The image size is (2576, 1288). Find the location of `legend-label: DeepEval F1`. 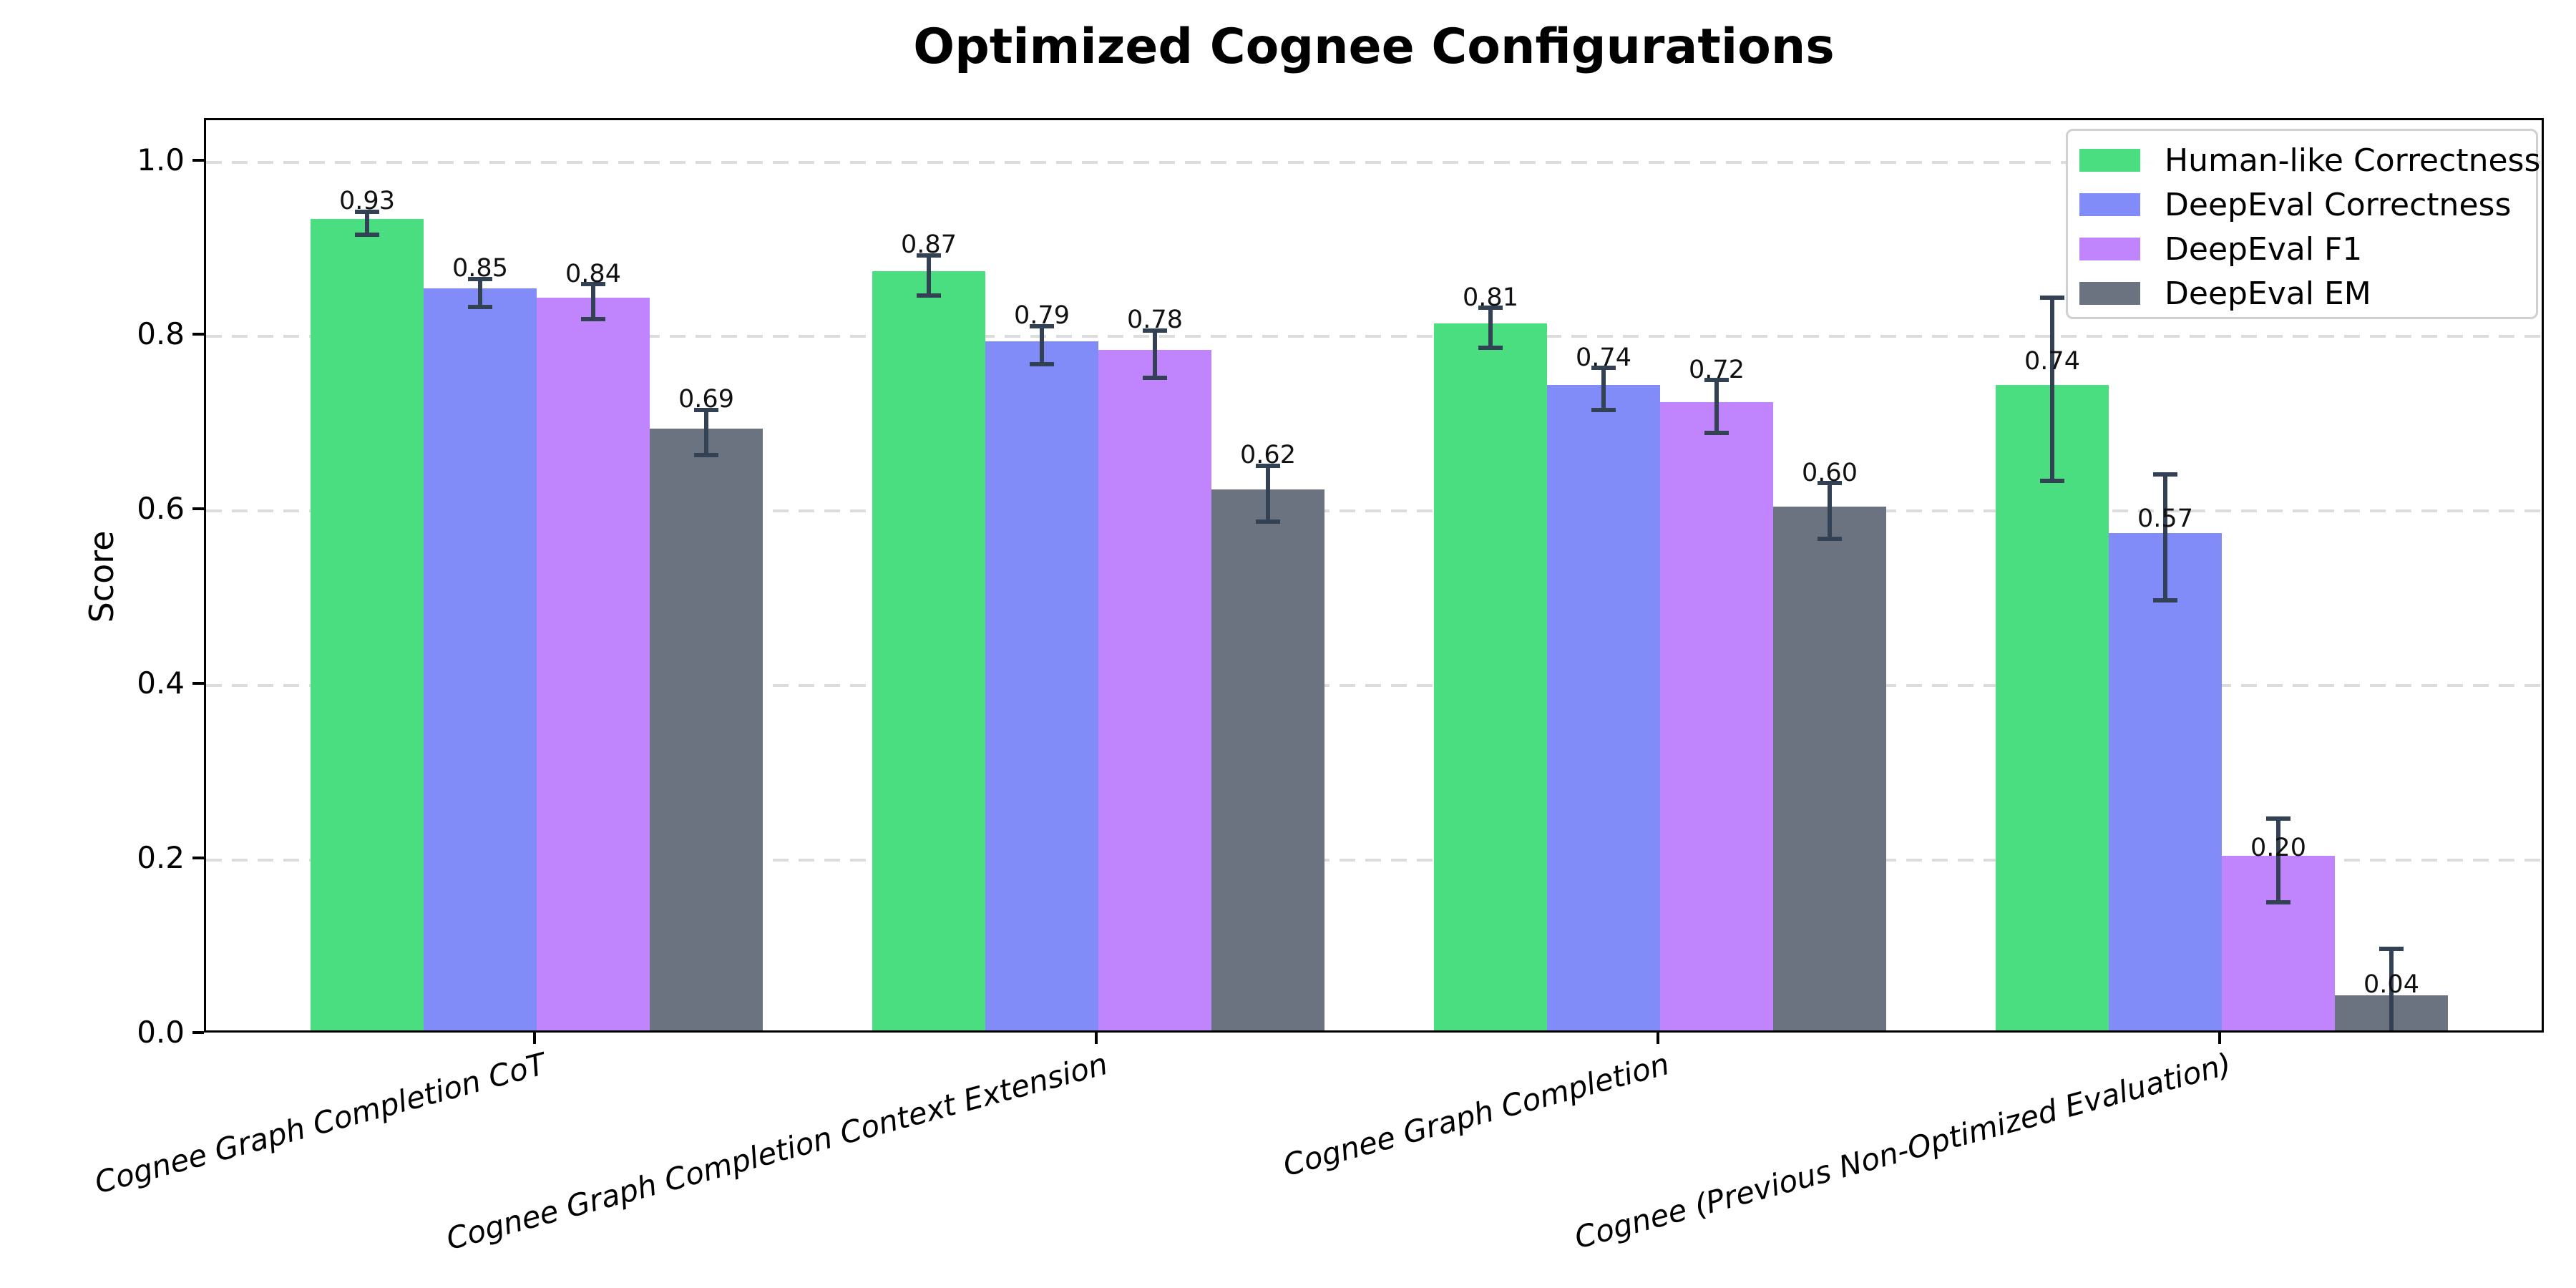

legend-label: DeepEval F1 is located at coordinates (2264, 249).